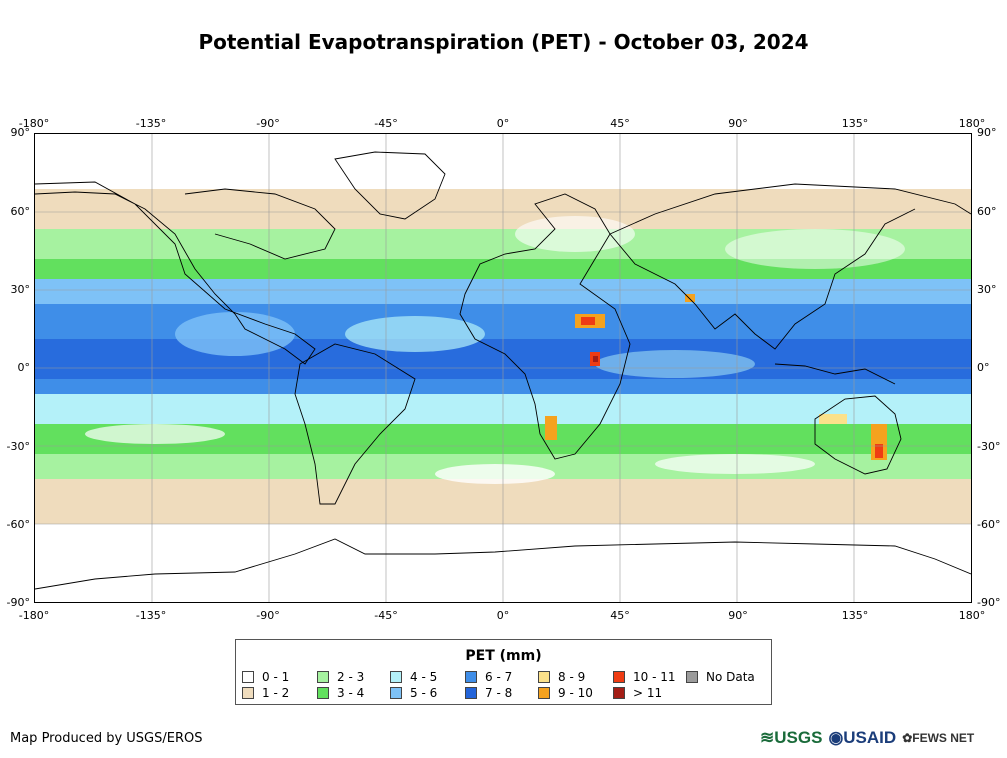  What do you see at coordinates (265, 693) in the screenshot?
I see `legend-item: 1 - 2` at bounding box center [265, 693].